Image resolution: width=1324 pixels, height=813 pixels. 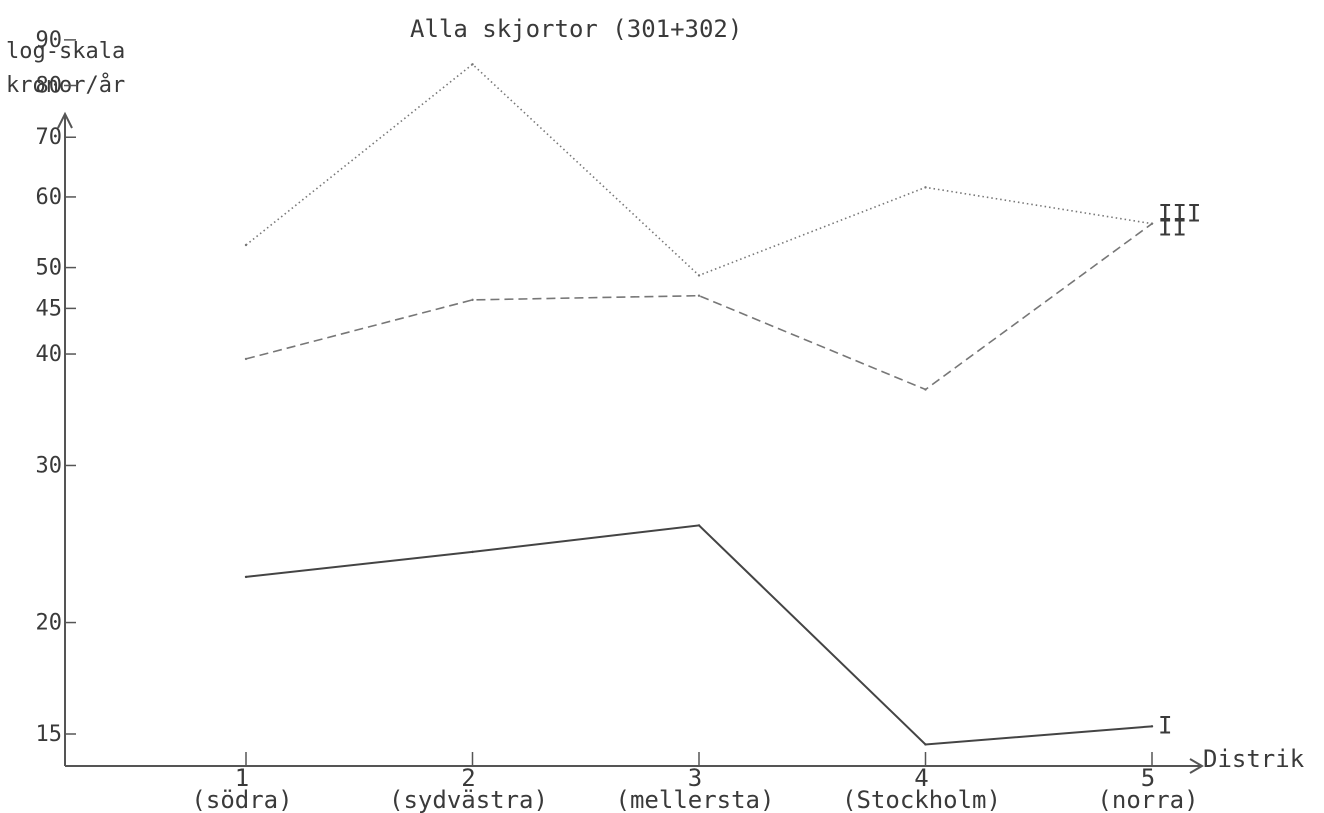 I want to click on x-tick-label-1: 1, so click(x=242, y=778).